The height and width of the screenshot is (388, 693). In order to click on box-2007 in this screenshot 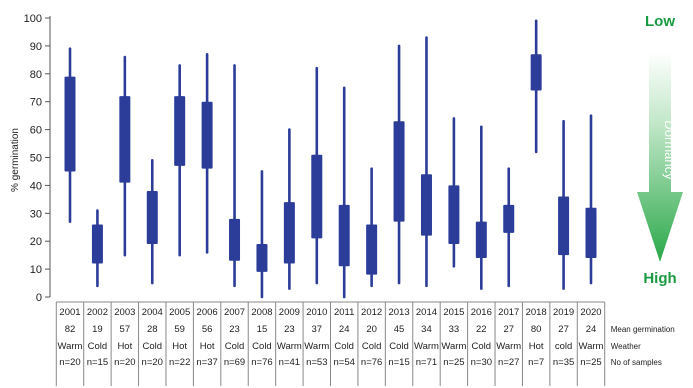, I will do `click(235, 176)`.